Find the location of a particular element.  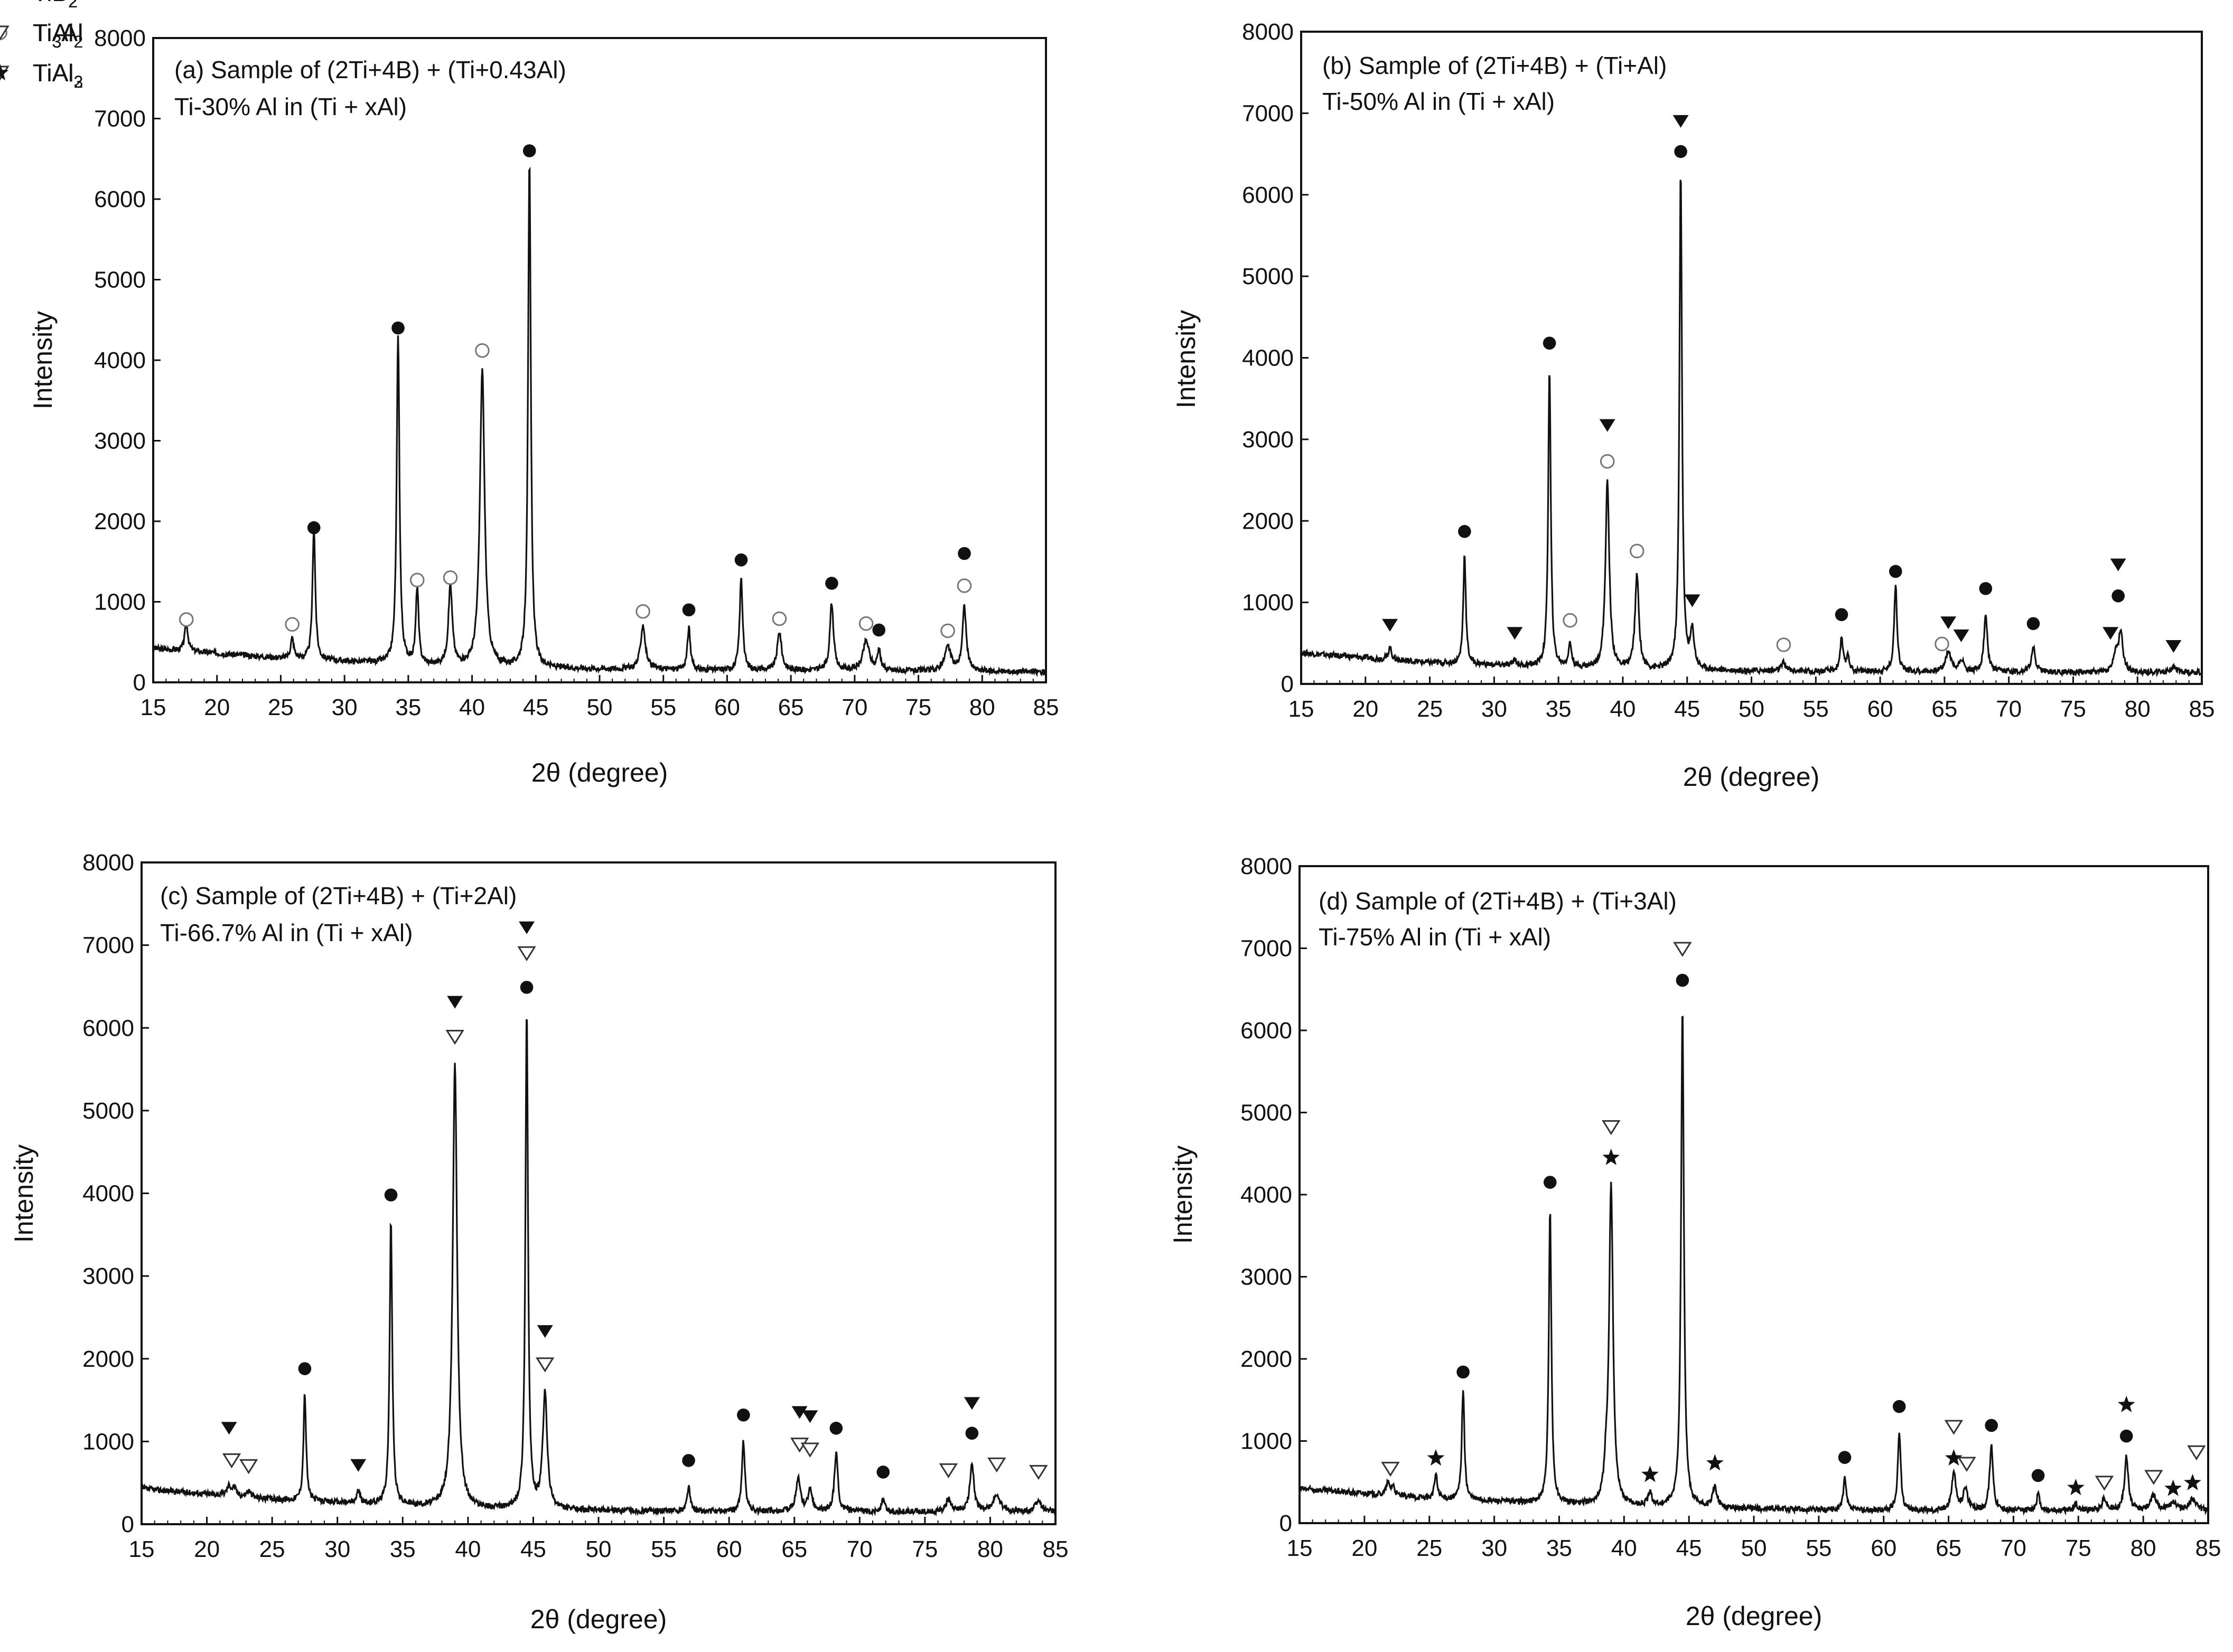

y-tick-label: 6000 is located at coordinates (1266, 1031).